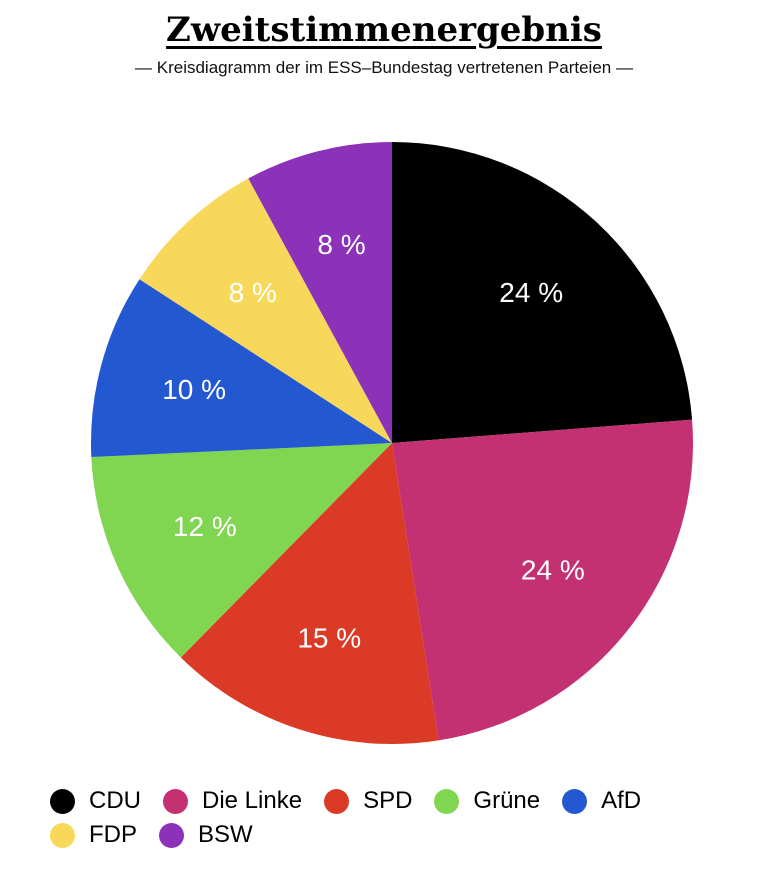  Describe the element at coordinates (341, 244) in the screenshot. I see `slice-label-bsw: 8 %` at that location.